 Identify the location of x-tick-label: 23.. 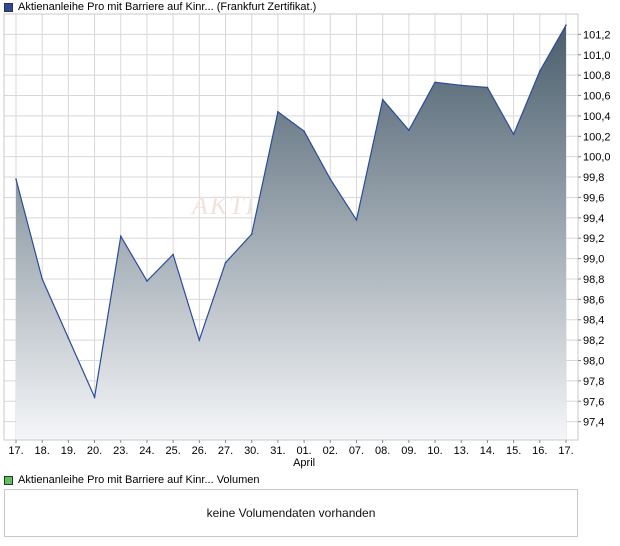
(120, 451).